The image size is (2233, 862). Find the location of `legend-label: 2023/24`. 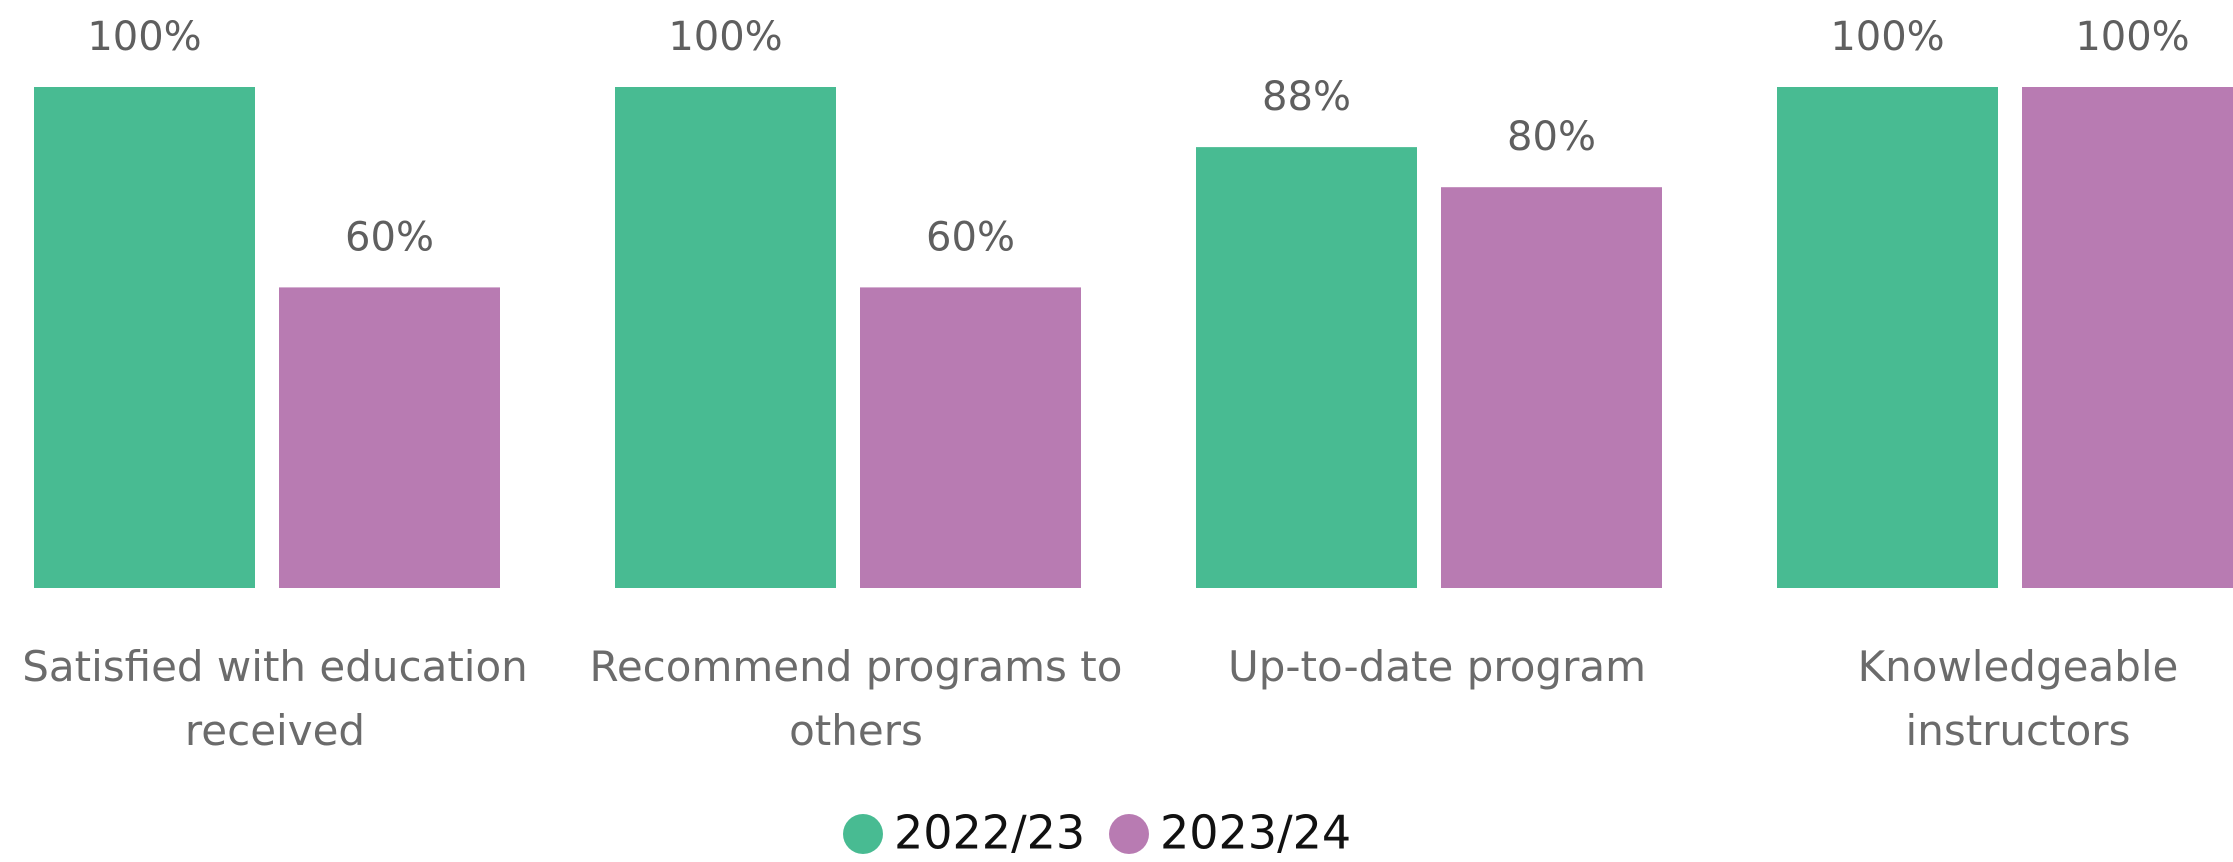

legend-label: 2023/24 is located at coordinates (1255, 833).